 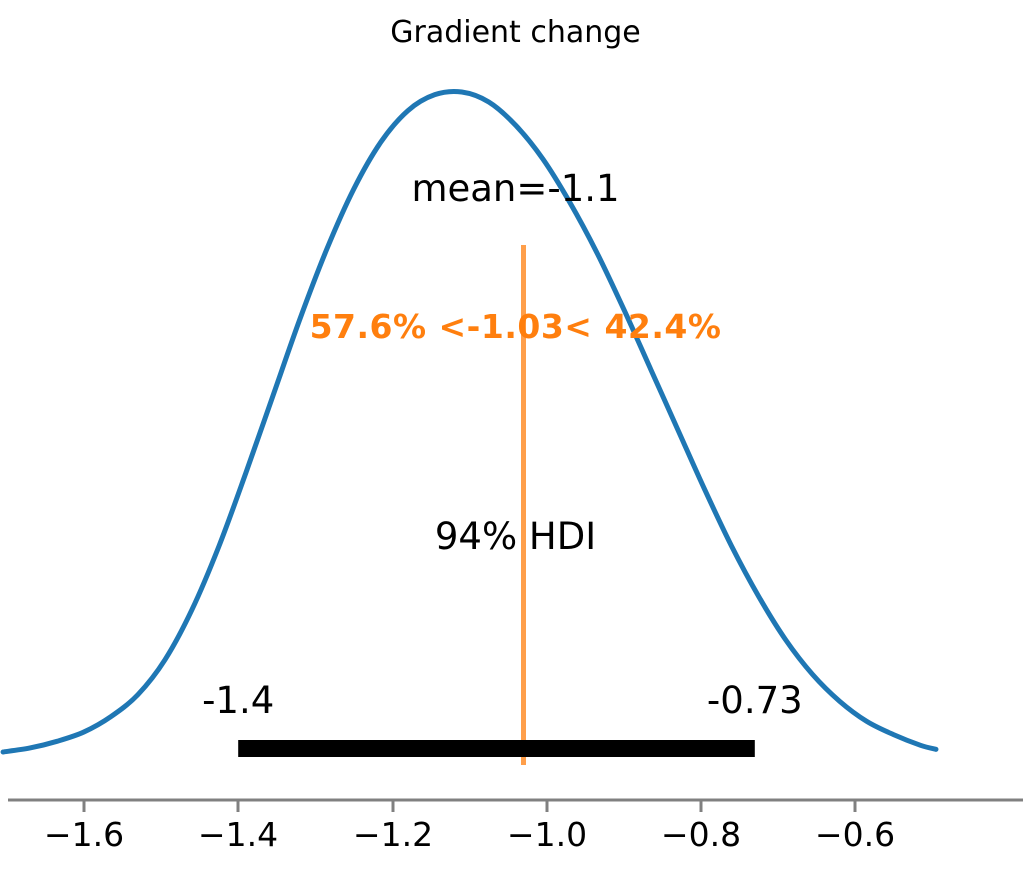 I want to click on x-tick-label: −1.4, so click(x=238, y=834).